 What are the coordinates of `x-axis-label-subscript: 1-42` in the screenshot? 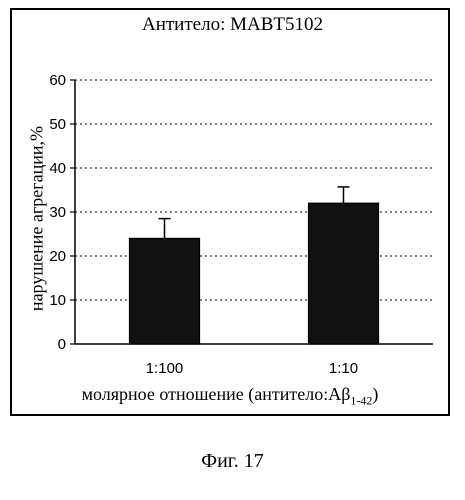 It's located at (361, 401).